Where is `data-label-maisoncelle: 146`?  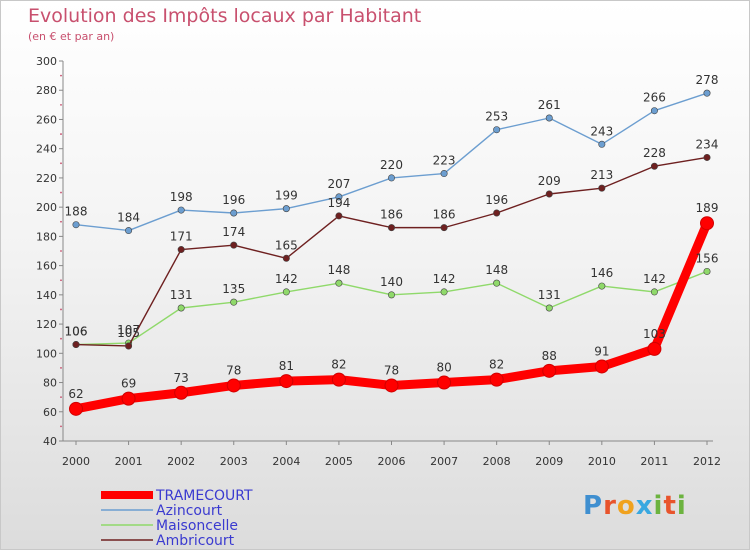
data-label-maisoncelle: 146 is located at coordinates (601, 273).